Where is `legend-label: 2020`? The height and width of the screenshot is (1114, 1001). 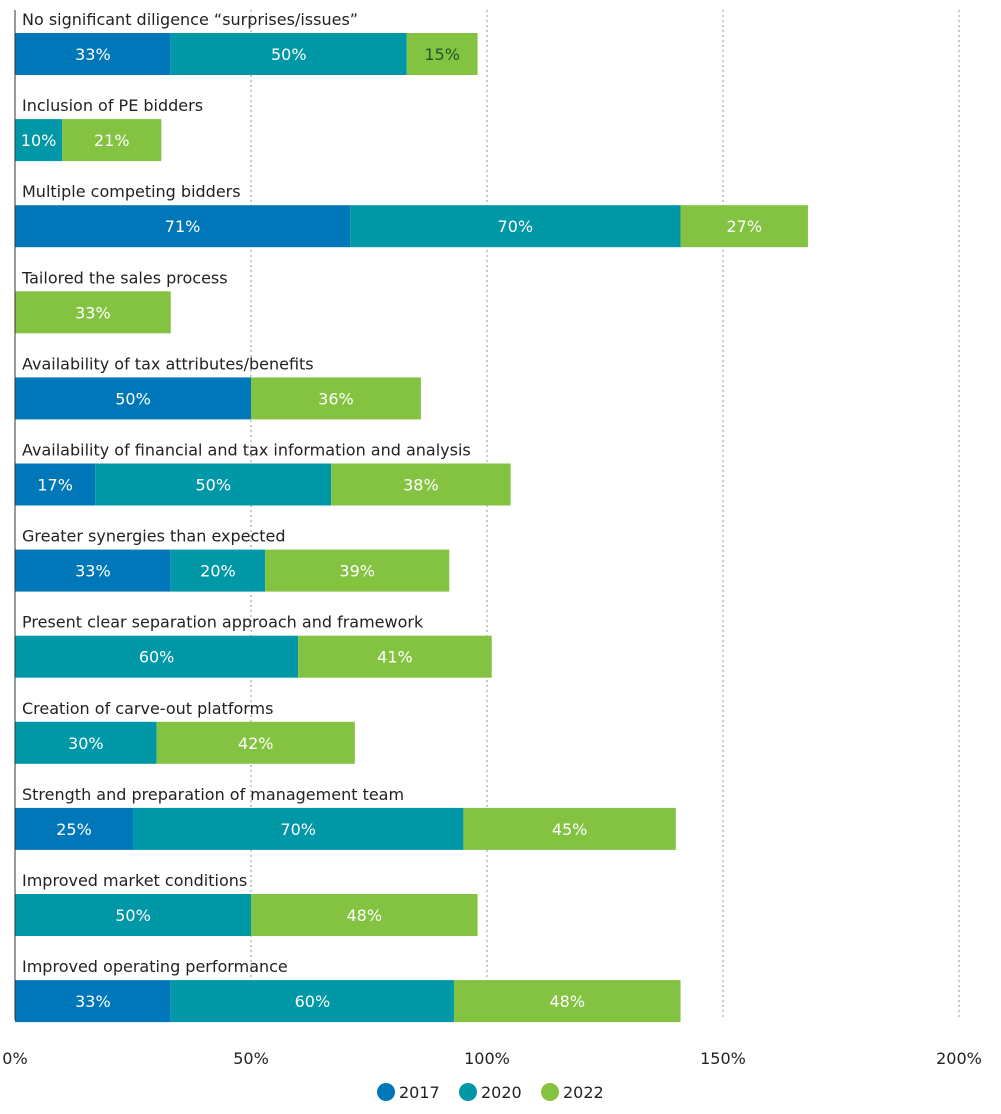
legend-label: 2020 is located at coordinates (501, 1092).